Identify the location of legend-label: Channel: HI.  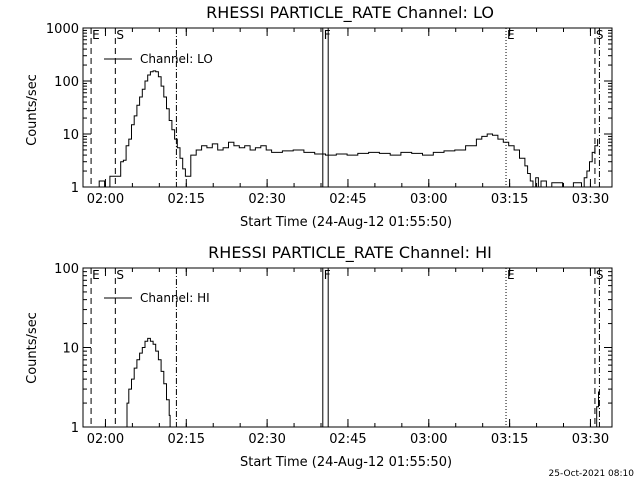
(175, 298).